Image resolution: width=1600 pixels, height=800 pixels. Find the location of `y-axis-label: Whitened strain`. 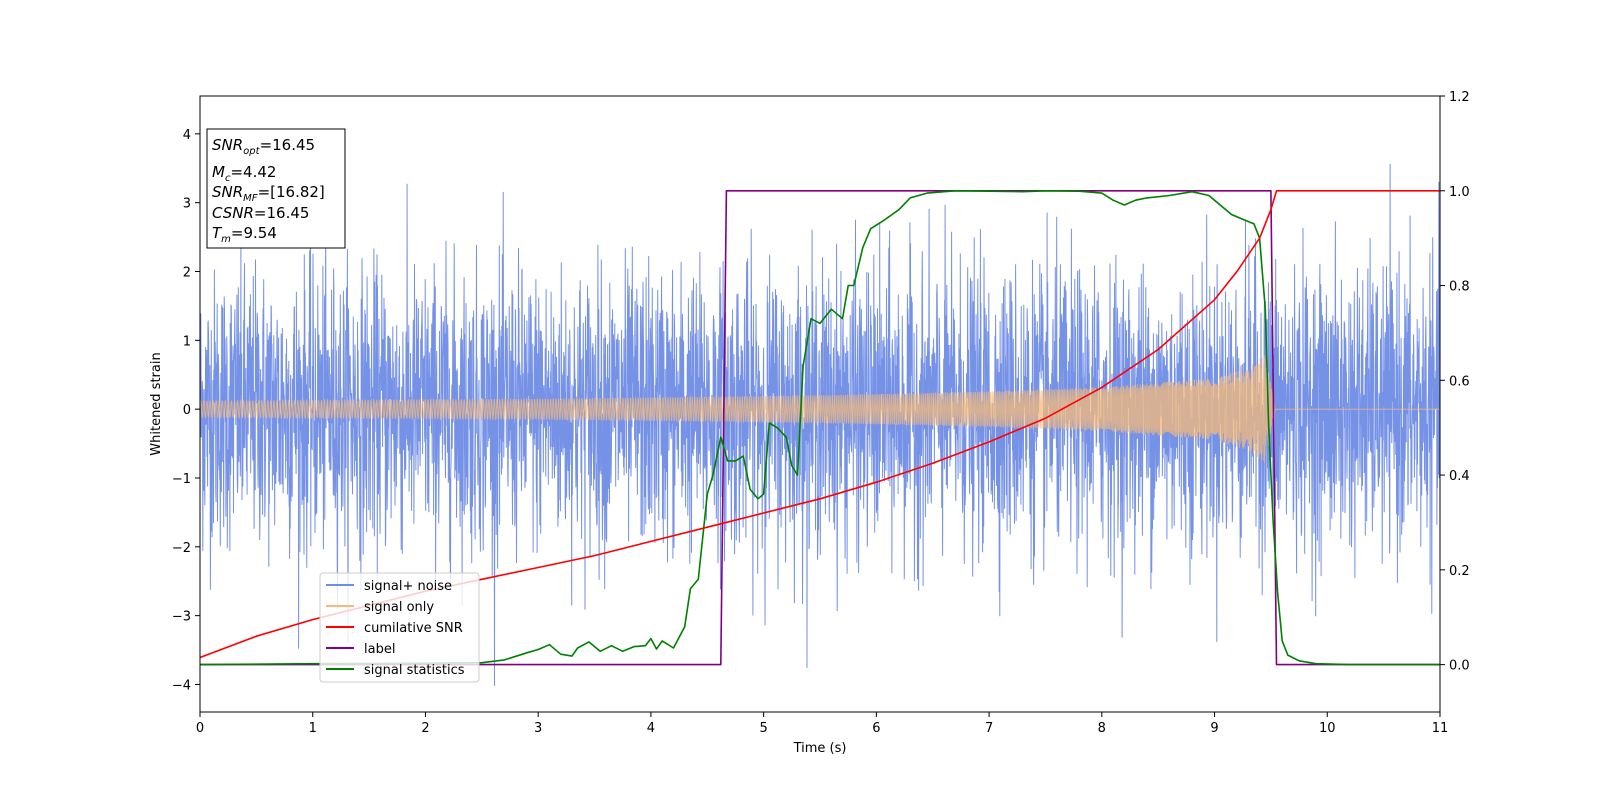

y-axis-label: Whitened strain is located at coordinates (156, 403).